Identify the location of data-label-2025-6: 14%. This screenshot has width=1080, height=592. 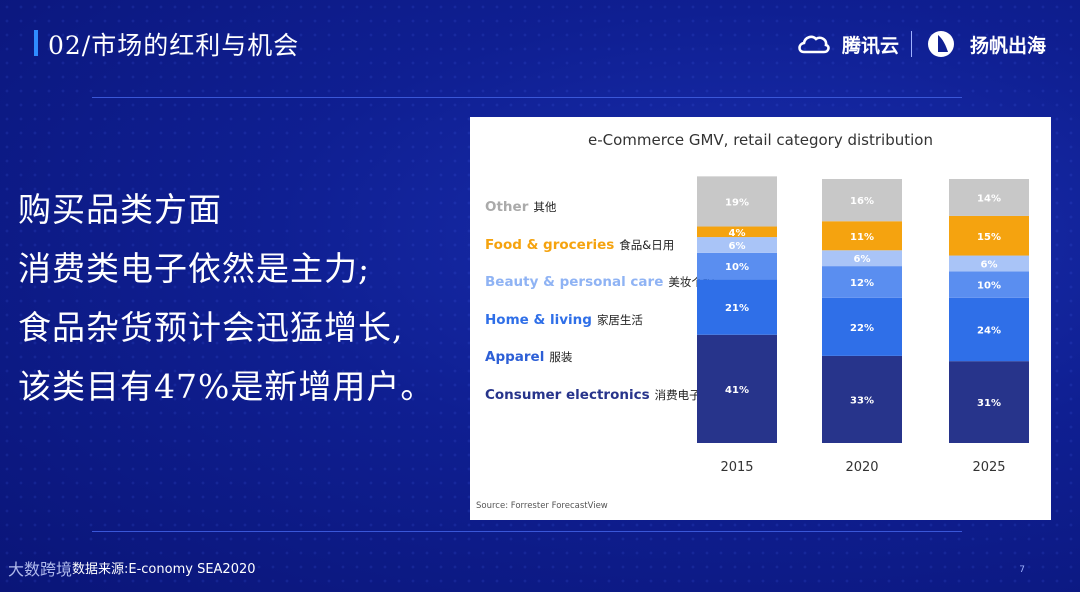
(989, 198).